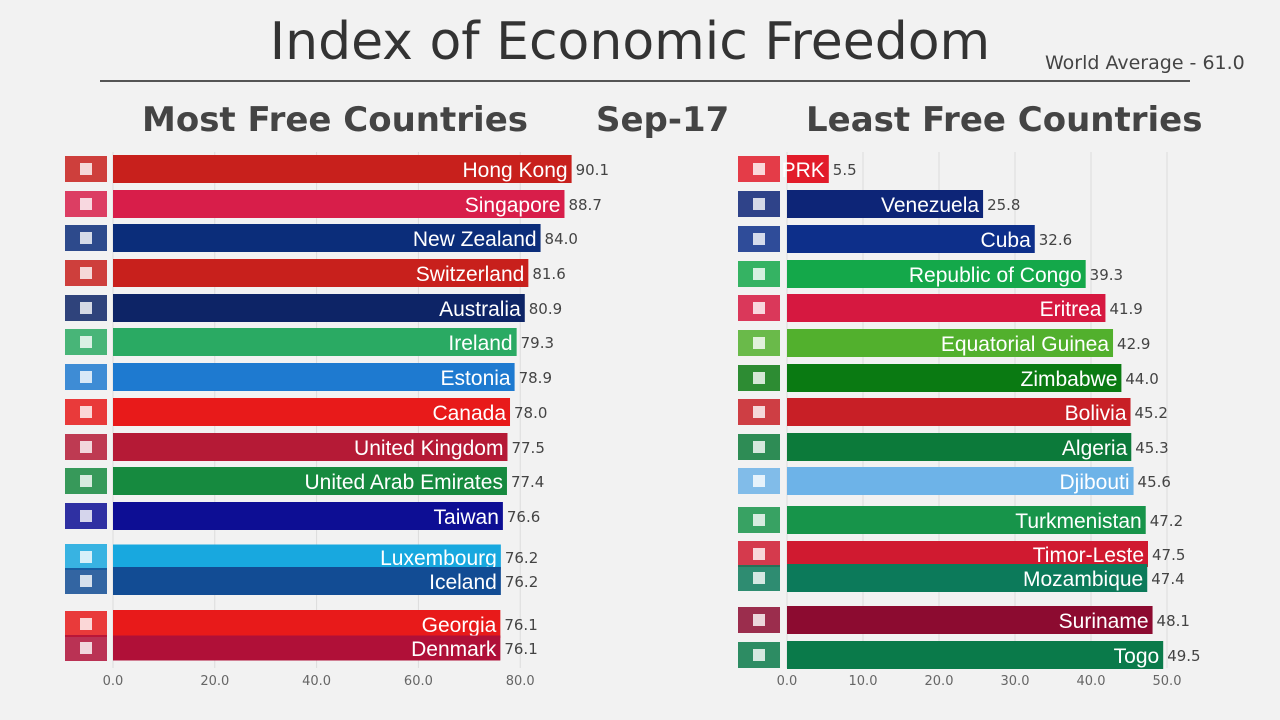  I want to click on value-label: 90.1, so click(592, 170).